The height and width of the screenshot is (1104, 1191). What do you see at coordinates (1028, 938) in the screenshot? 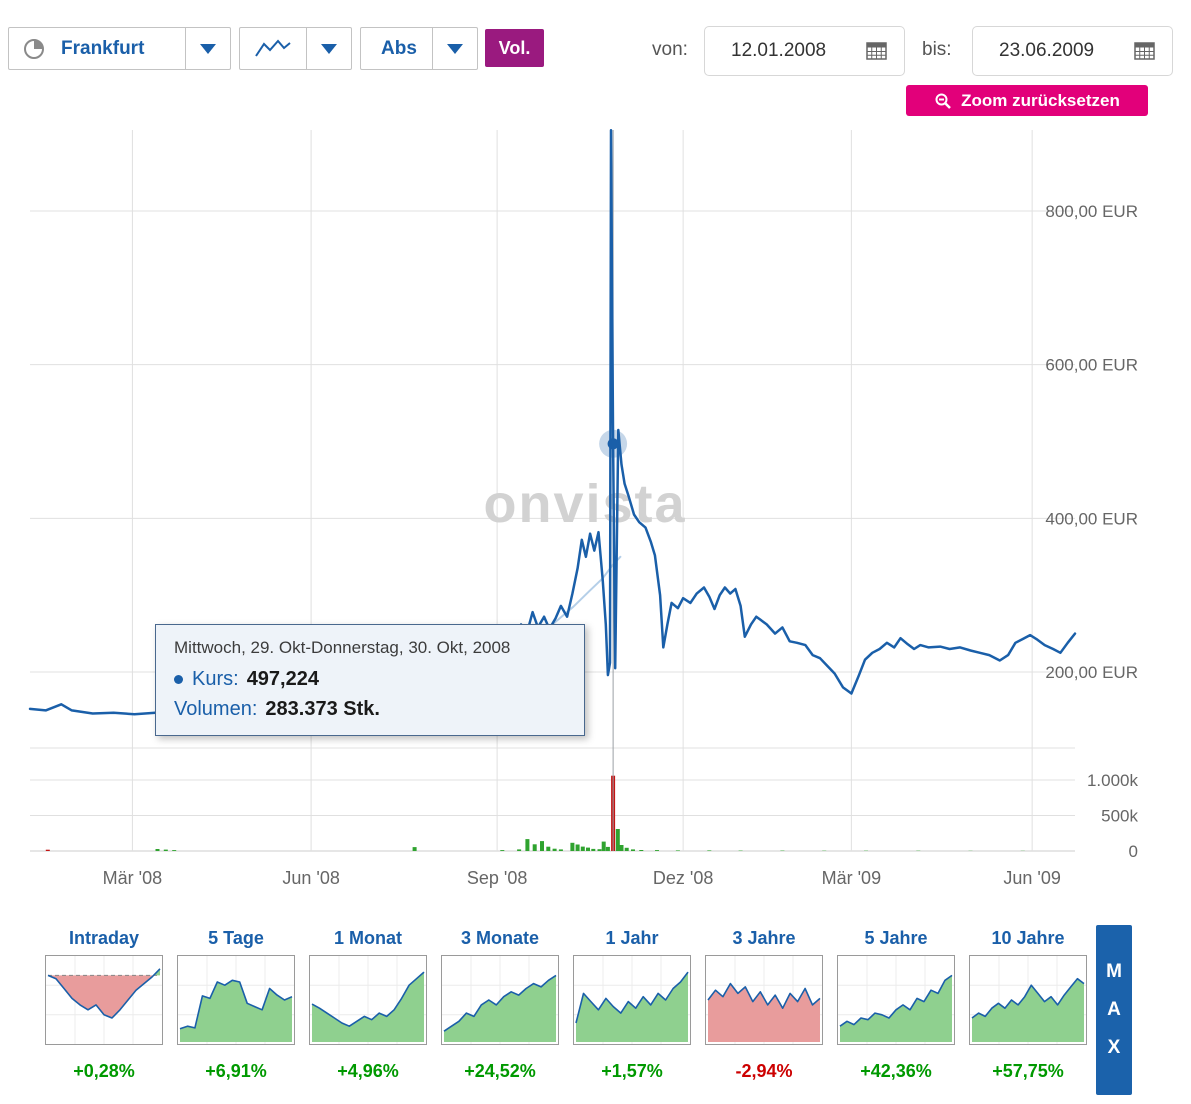
I see `period-label: 10 Jahre` at bounding box center [1028, 938].